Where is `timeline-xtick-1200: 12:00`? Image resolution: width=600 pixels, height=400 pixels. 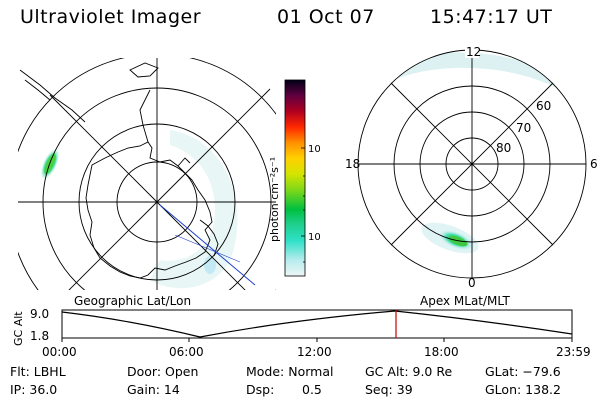 timeline-xtick-1200: 12:00 is located at coordinates (314, 352).